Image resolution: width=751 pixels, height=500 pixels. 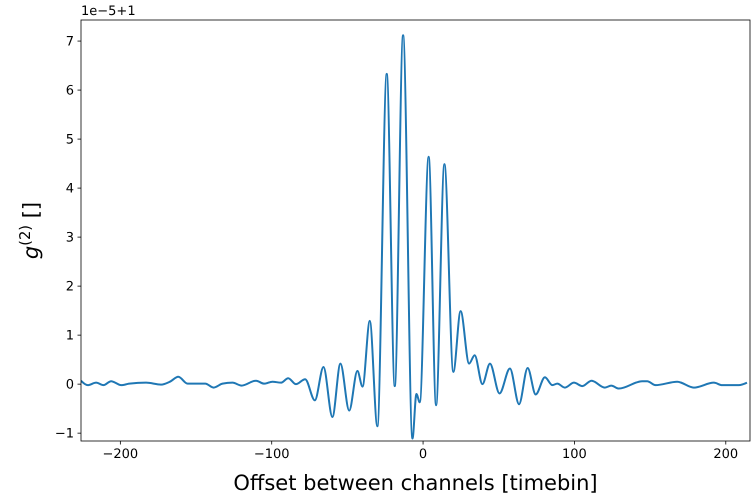 What do you see at coordinates (70, 385) in the screenshot?
I see `y-tick-label: 0` at bounding box center [70, 385].